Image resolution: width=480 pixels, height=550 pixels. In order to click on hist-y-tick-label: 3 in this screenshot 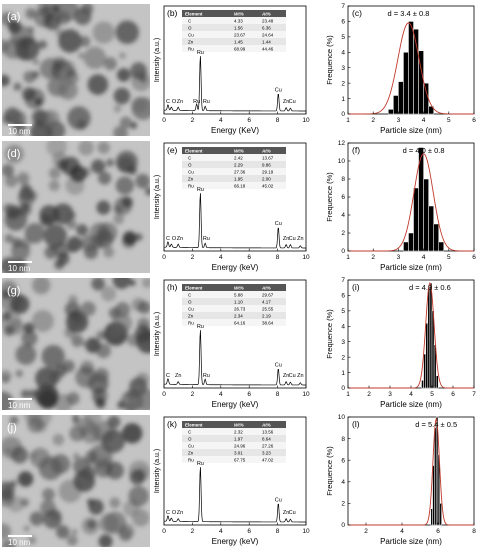, I will do `click(343, 68)`.